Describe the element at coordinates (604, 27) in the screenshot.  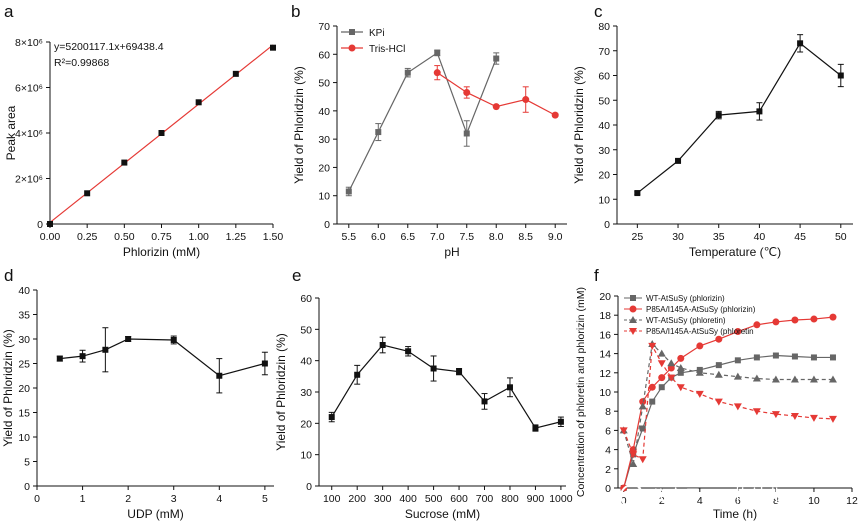
I see `y-tick-label: 80` at that location.